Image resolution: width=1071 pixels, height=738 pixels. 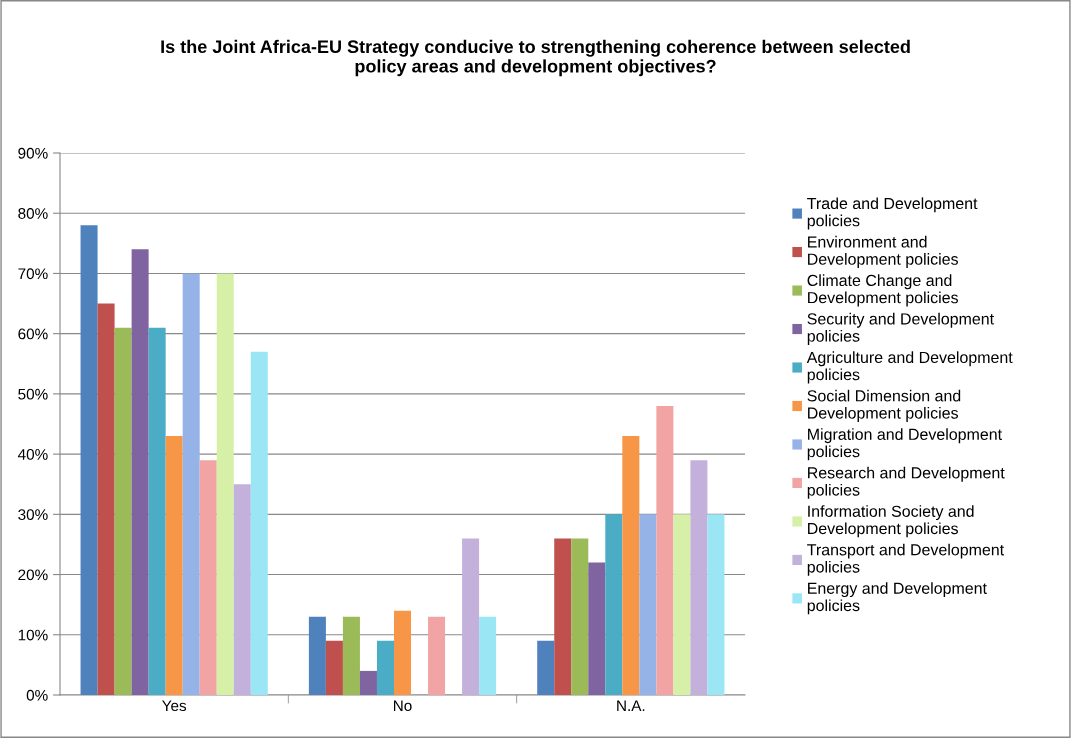 I want to click on y-tick-label: 0%, so click(x=37, y=695).